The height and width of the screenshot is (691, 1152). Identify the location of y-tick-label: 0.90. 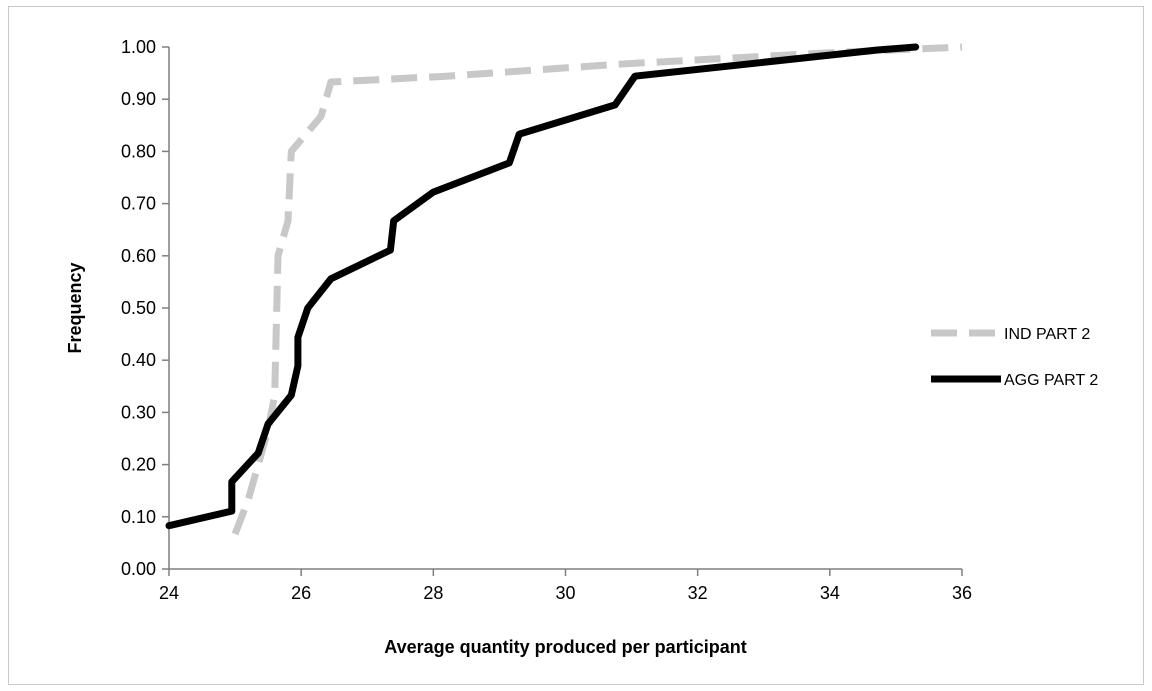
(138, 99).